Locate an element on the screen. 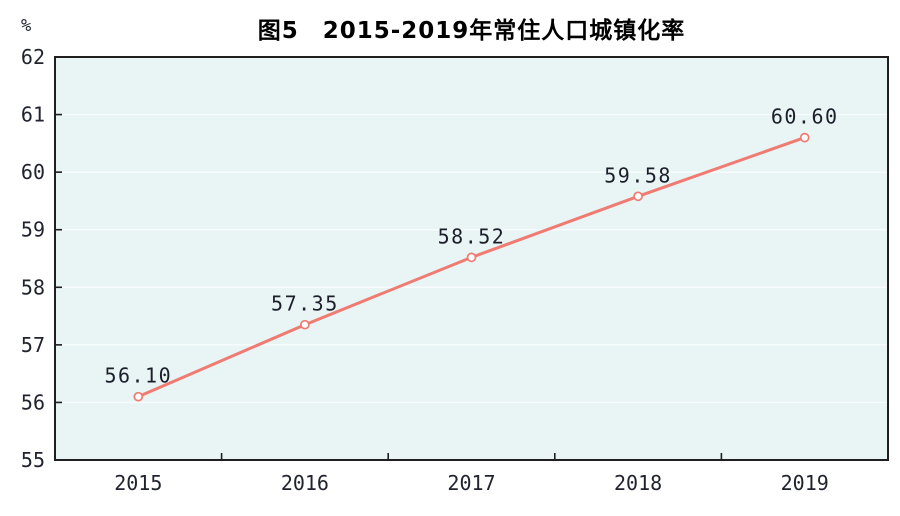  y-tick-label: 61 is located at coordinates (33, 115).